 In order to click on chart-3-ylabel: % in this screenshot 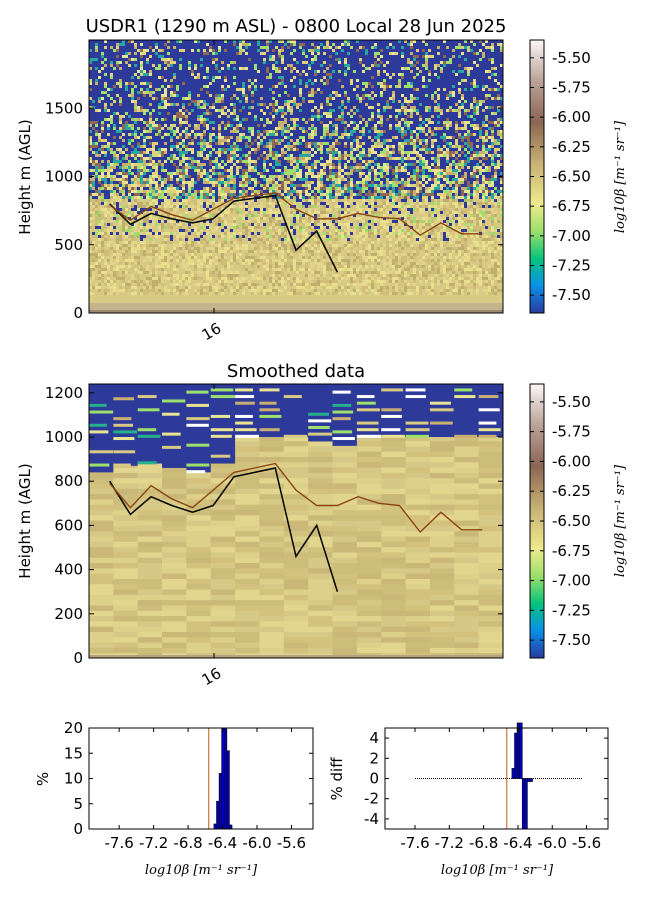, I will do `click(43, 779)`.